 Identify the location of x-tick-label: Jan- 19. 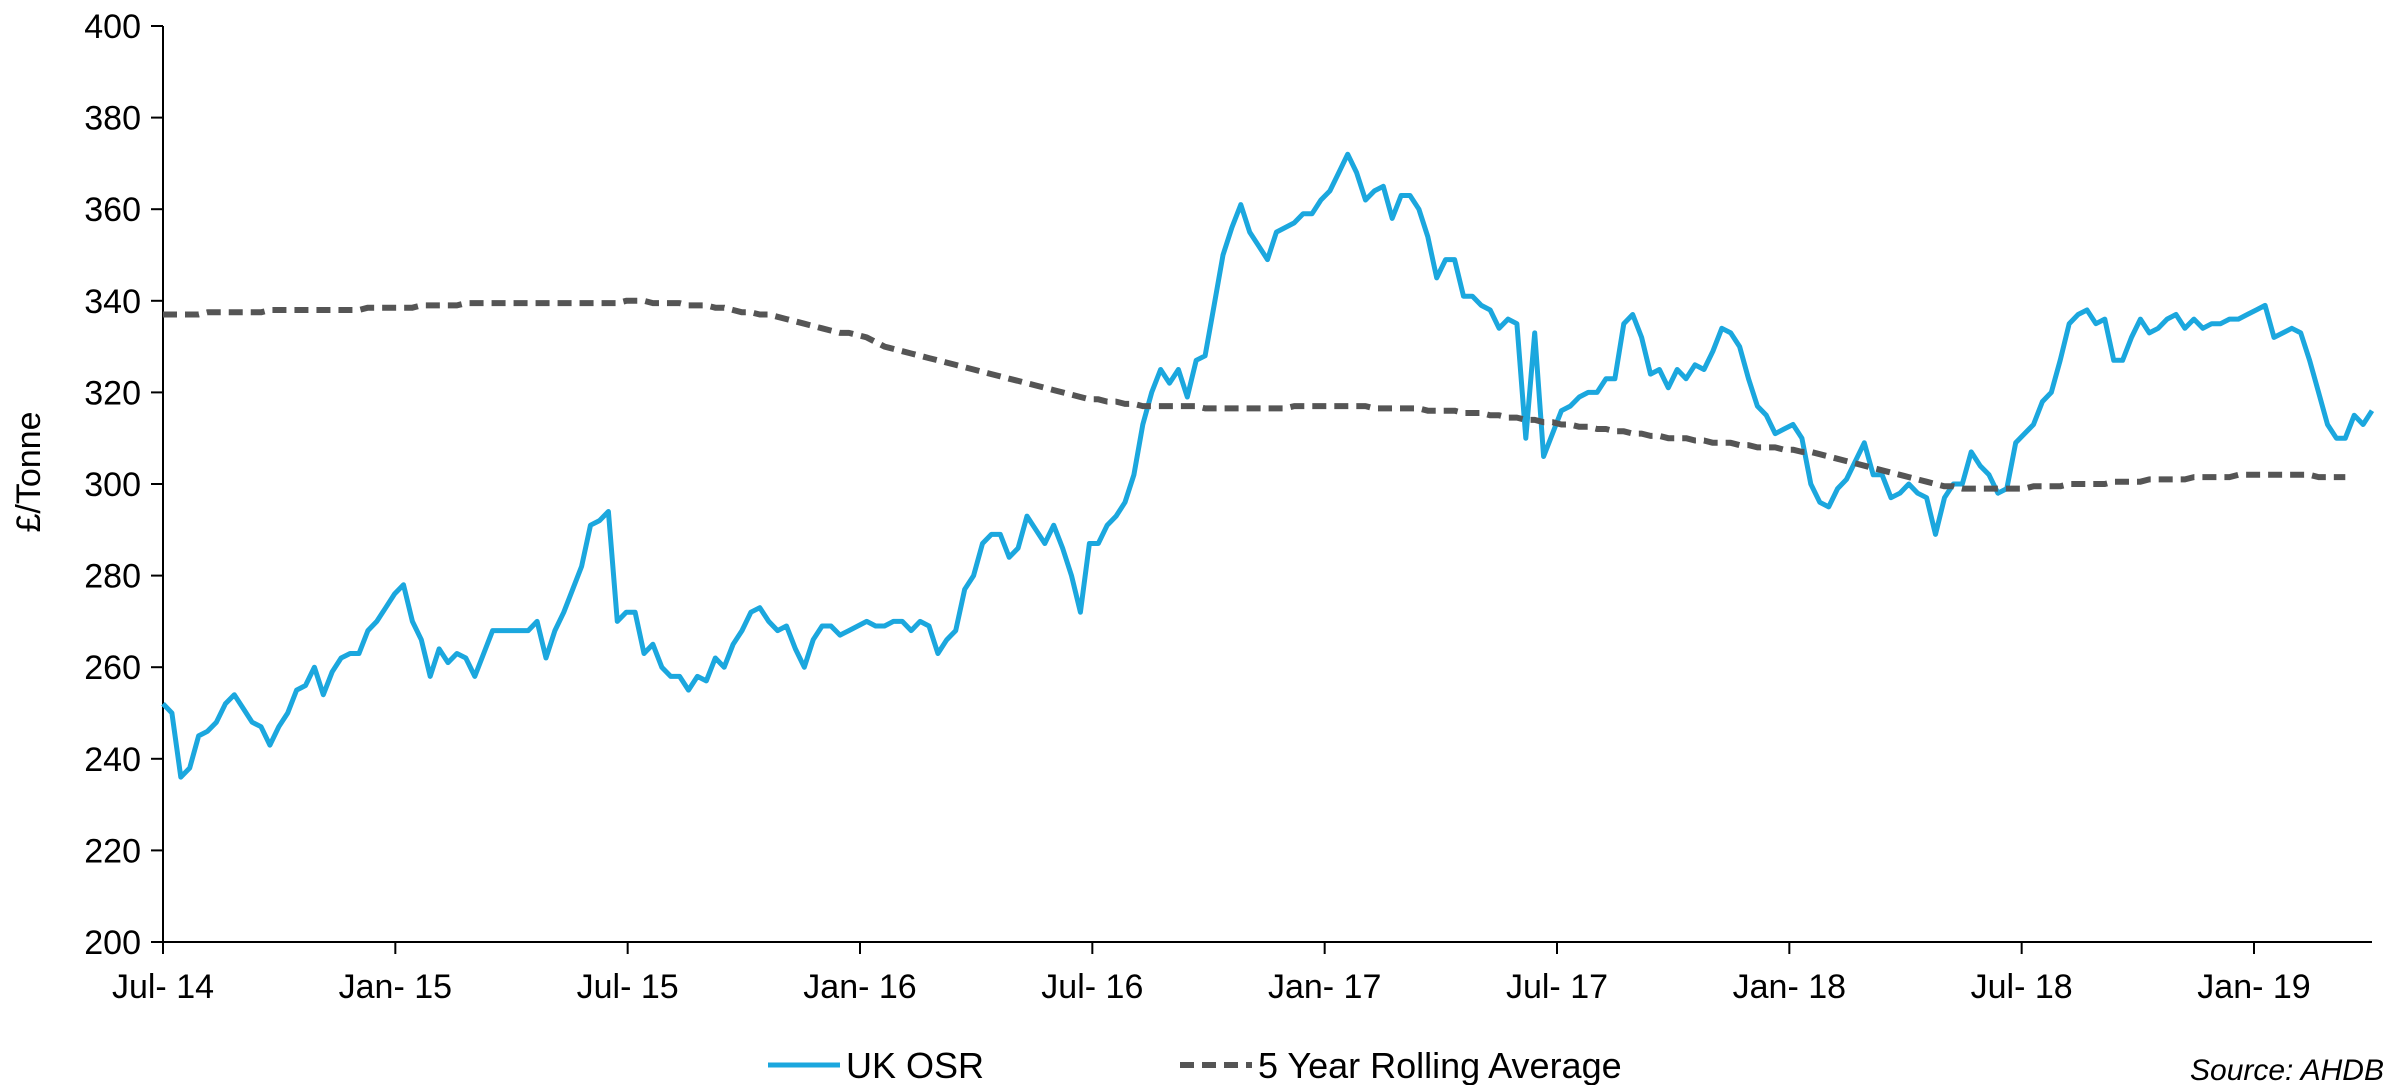
(2253, 987).